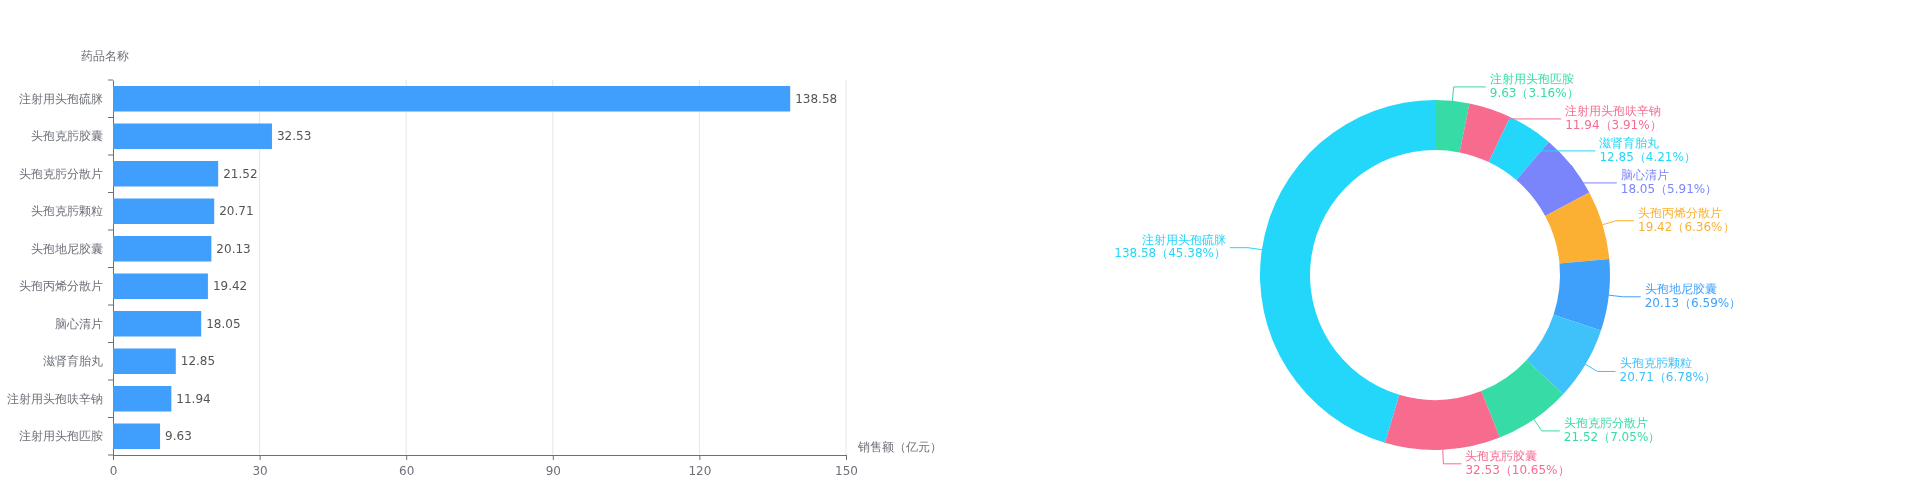 Image resolution: width=1911 pixels, height=500 pixels. Describe the element at coordinates (67, 248) in the screenshot. I see `y-tick-label: 头孢地尼胶囊` at that location.